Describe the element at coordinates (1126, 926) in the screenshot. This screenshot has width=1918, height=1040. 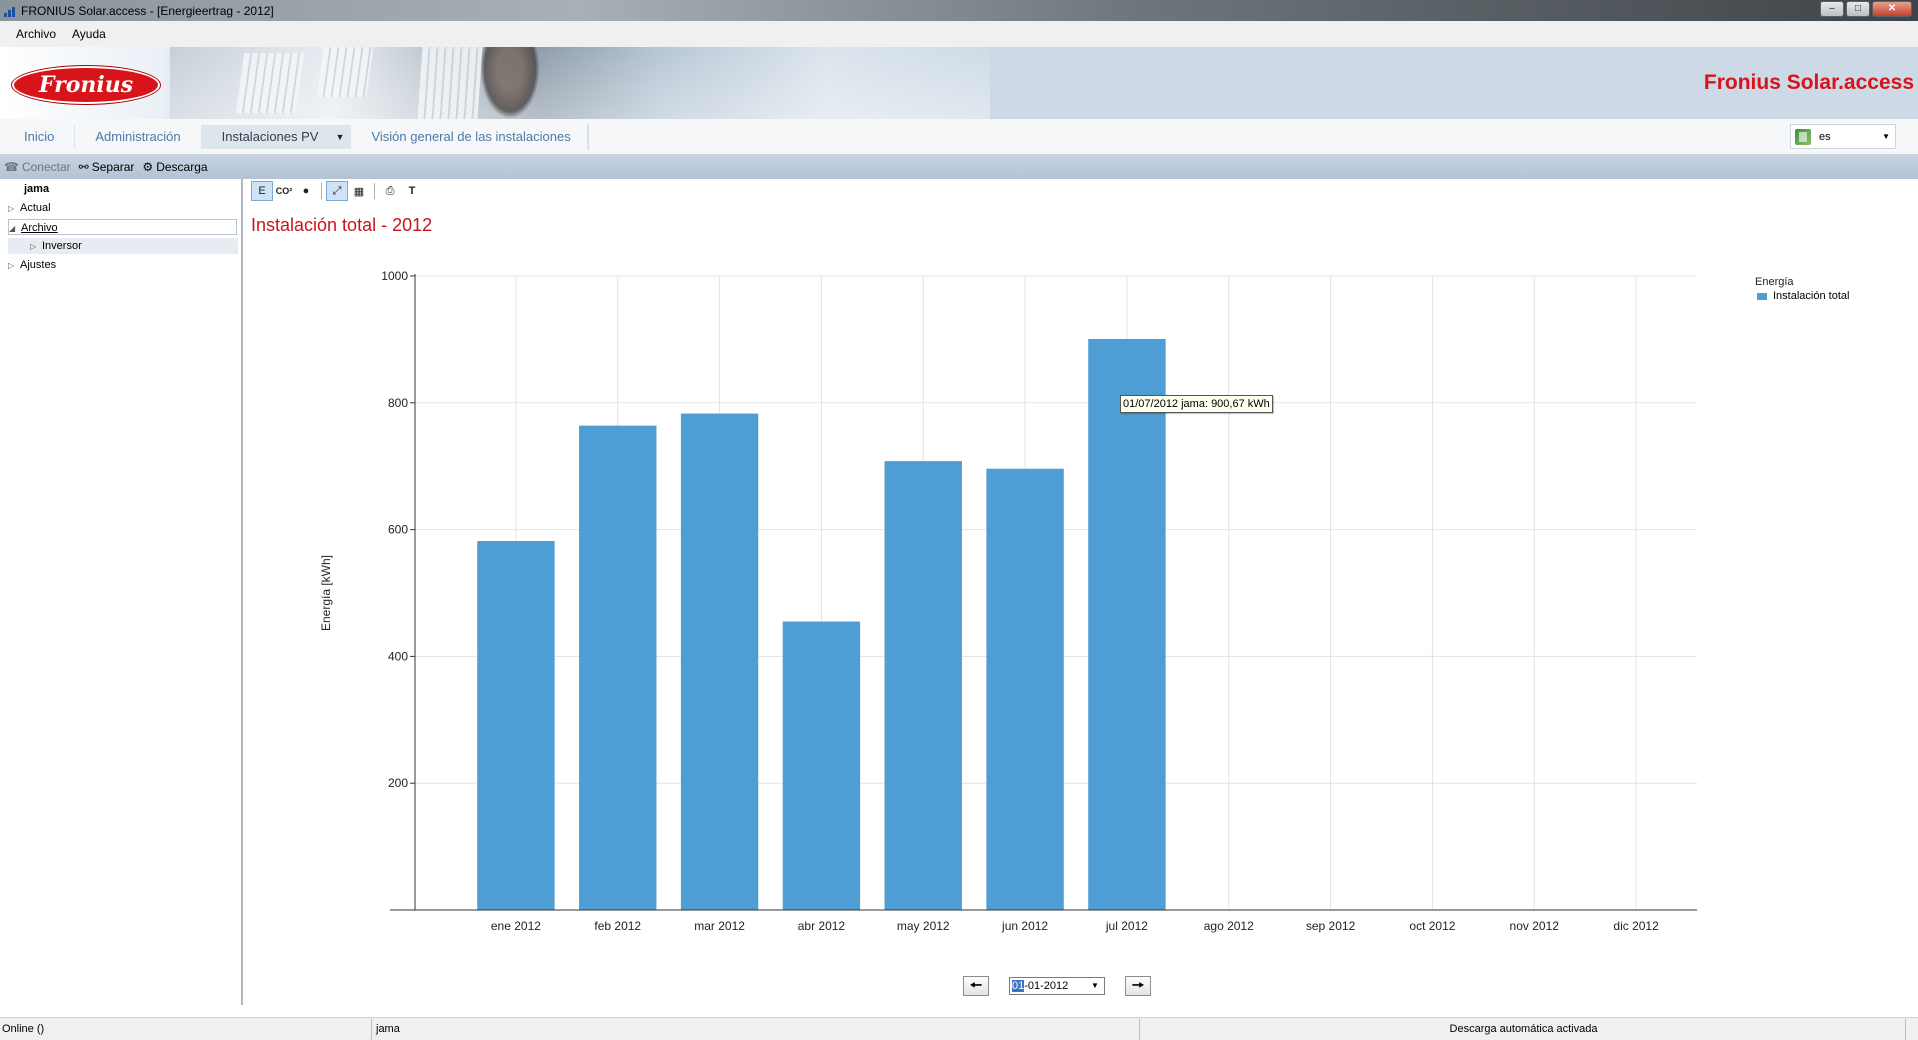
I see `x-tick-label: jul 2012` at that location.